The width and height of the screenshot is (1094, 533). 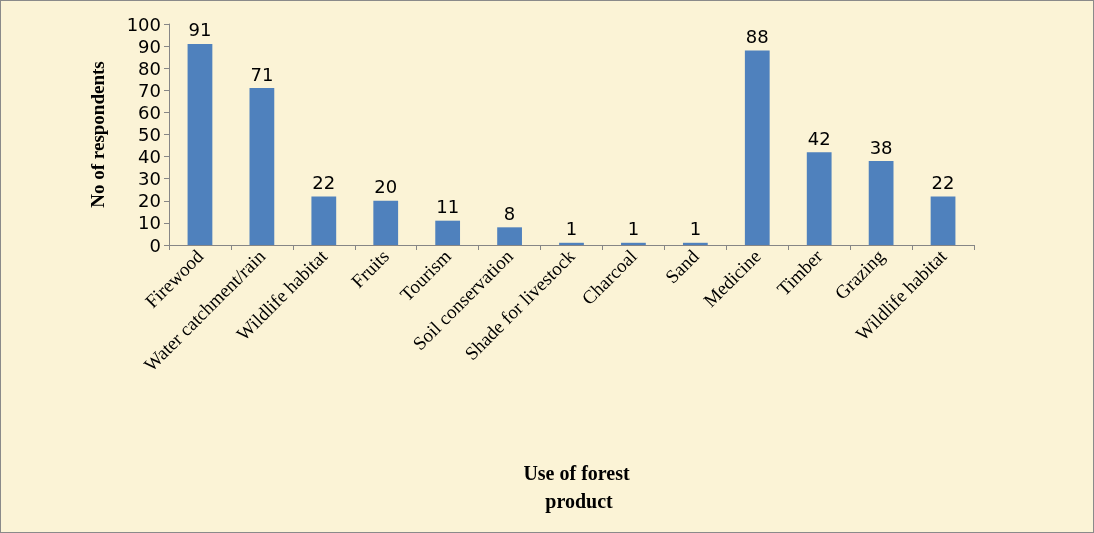 I want to click on y-tick-label: 30, so click(x=149, y=179).